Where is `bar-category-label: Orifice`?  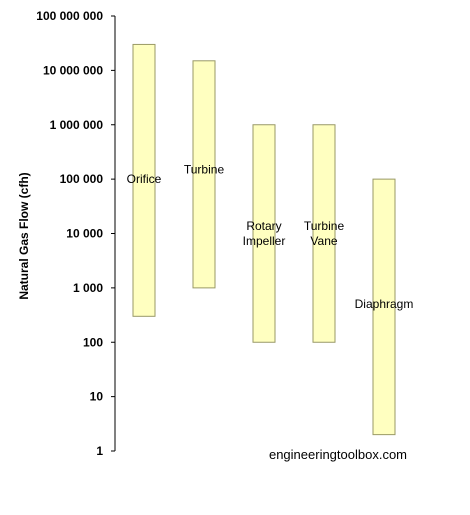
bar-category-label: Orifice is located at coordinates (144, 179).